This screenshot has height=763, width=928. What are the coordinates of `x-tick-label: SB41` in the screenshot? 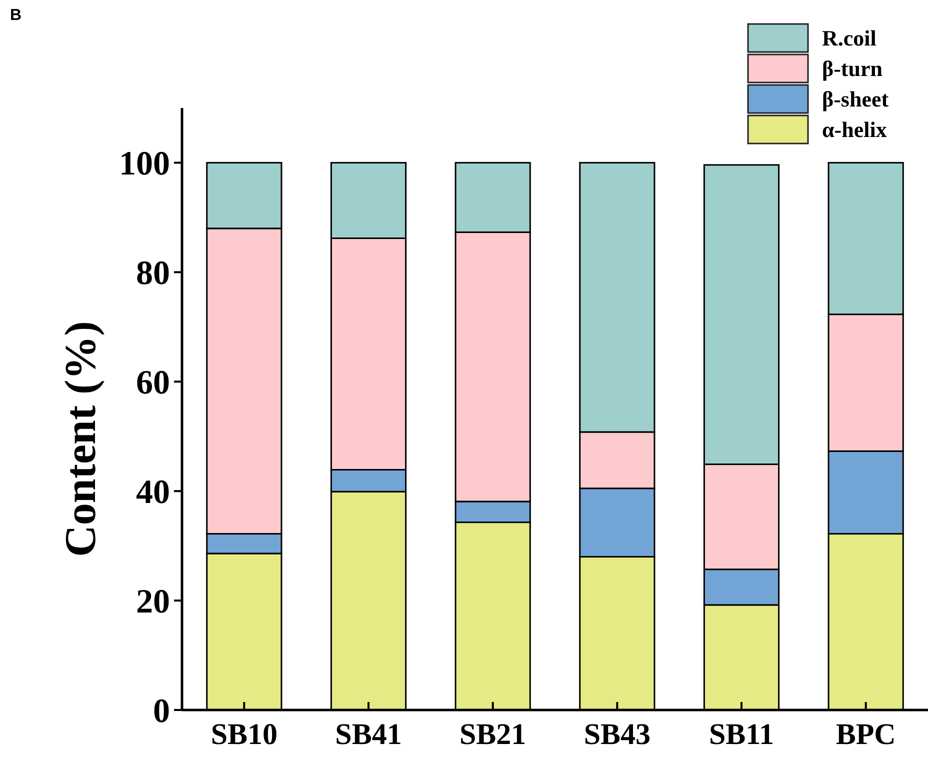 It's located at (368, 734).